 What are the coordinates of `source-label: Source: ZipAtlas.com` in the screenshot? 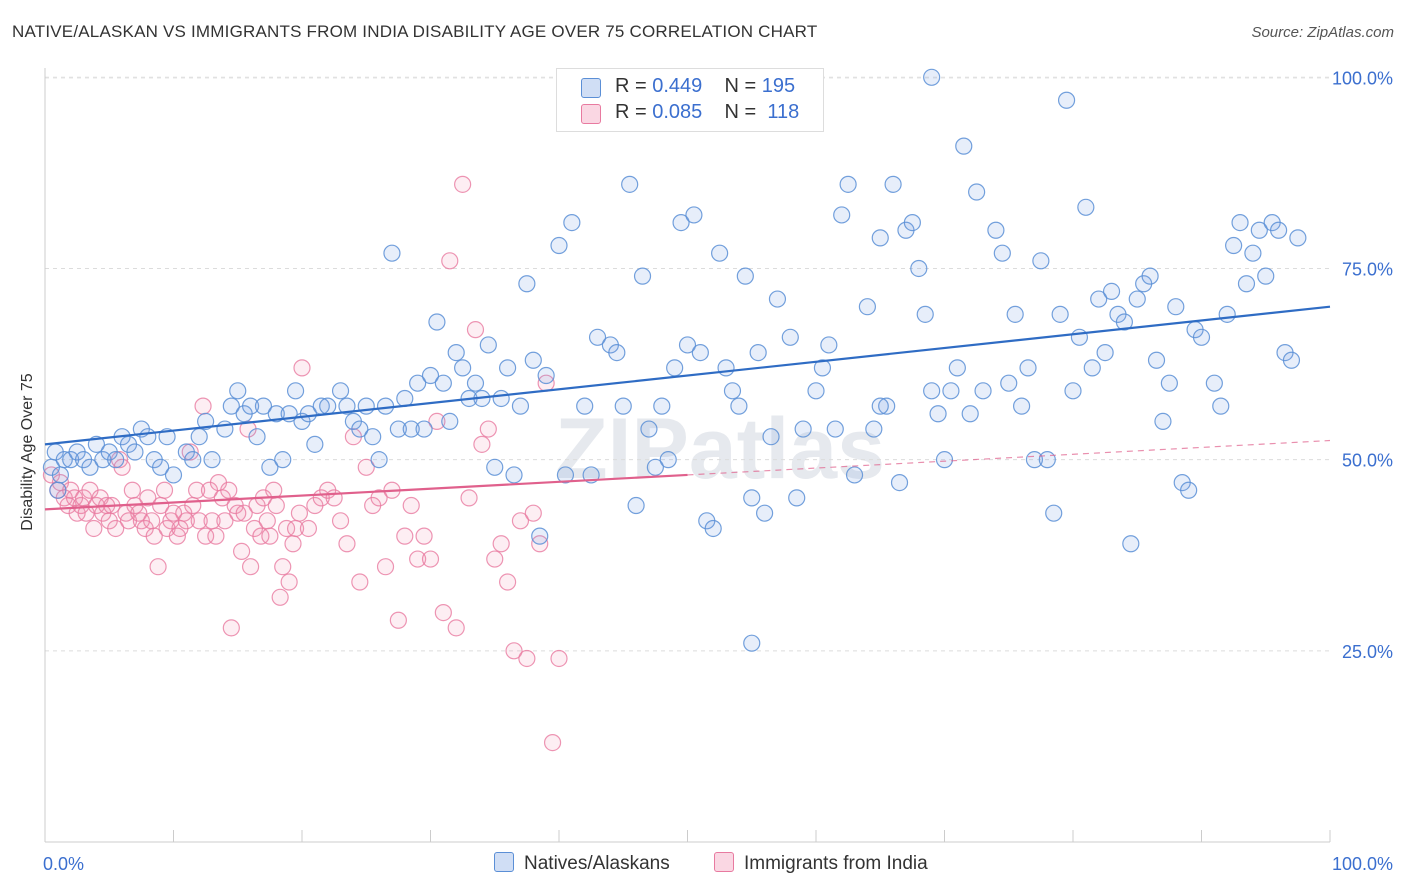 It's located at (1322, 32).